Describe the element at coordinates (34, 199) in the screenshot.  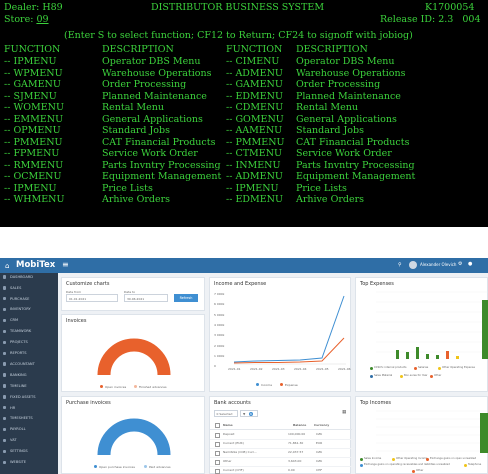
I see `menu-function: -- WHMENU` at that location.